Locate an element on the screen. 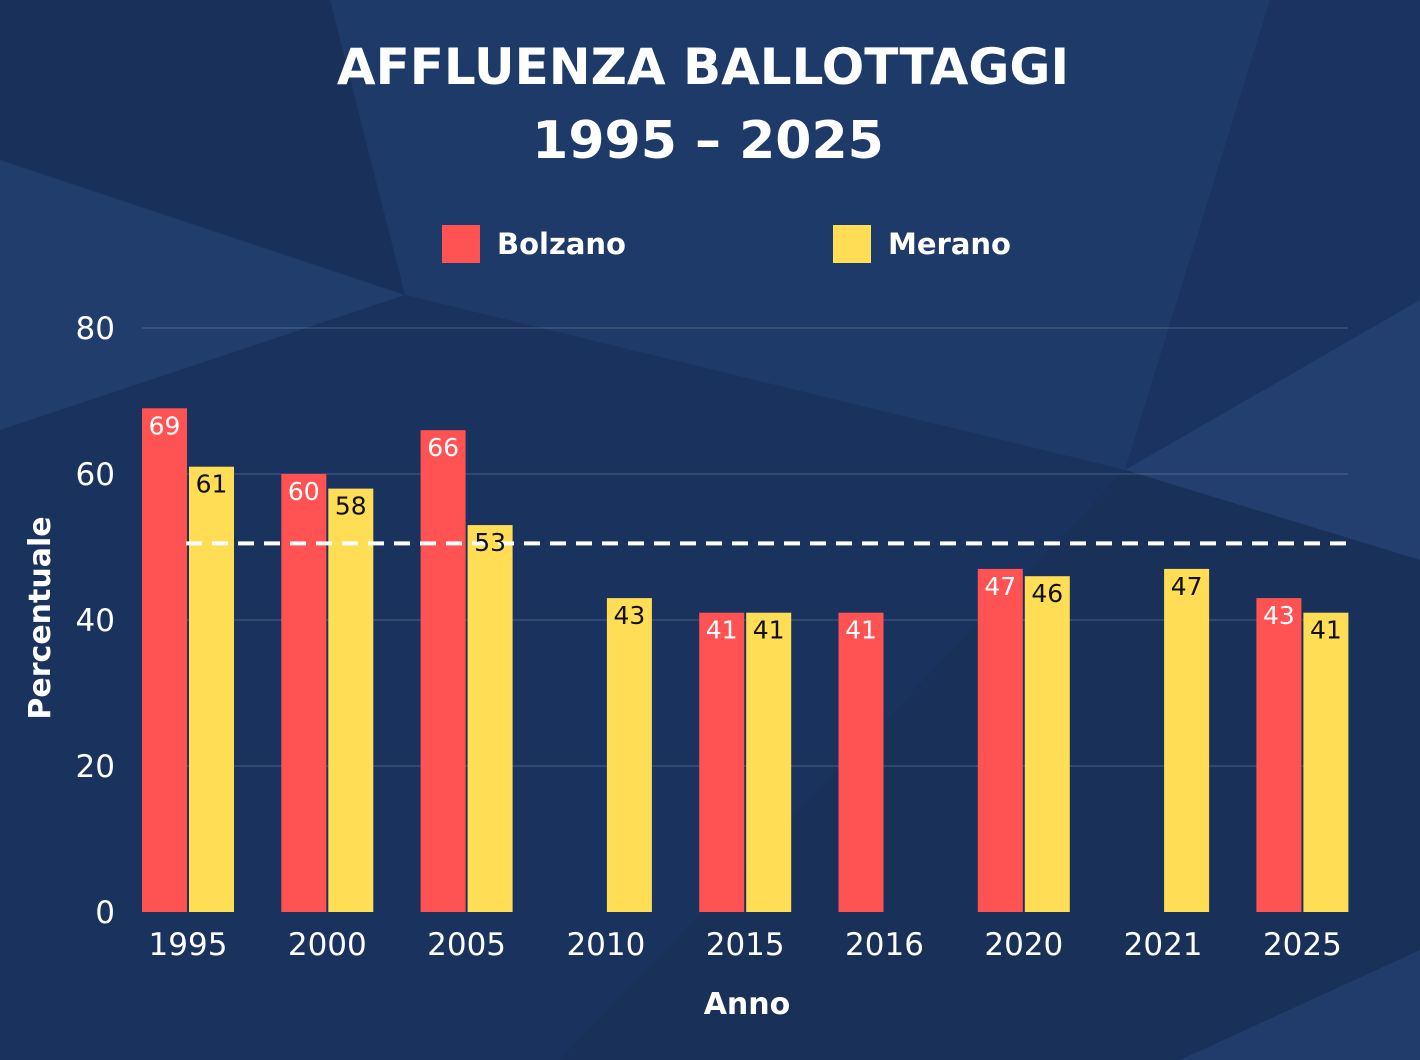  x-tick-label: 2015 is located at coordinates (745, 945).